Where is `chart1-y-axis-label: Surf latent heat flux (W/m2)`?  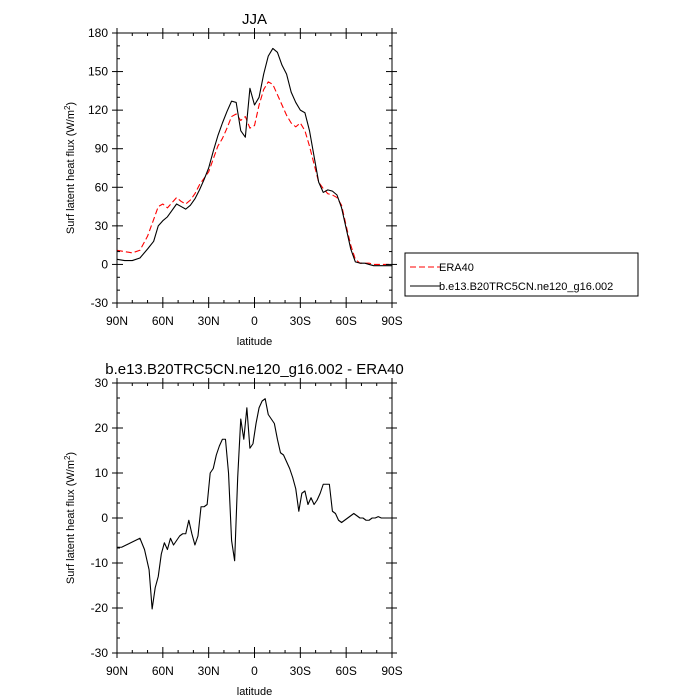 chart1-y-axis-label: Surf latent heat flux (W/m2) is located at coordinates (70, 168).